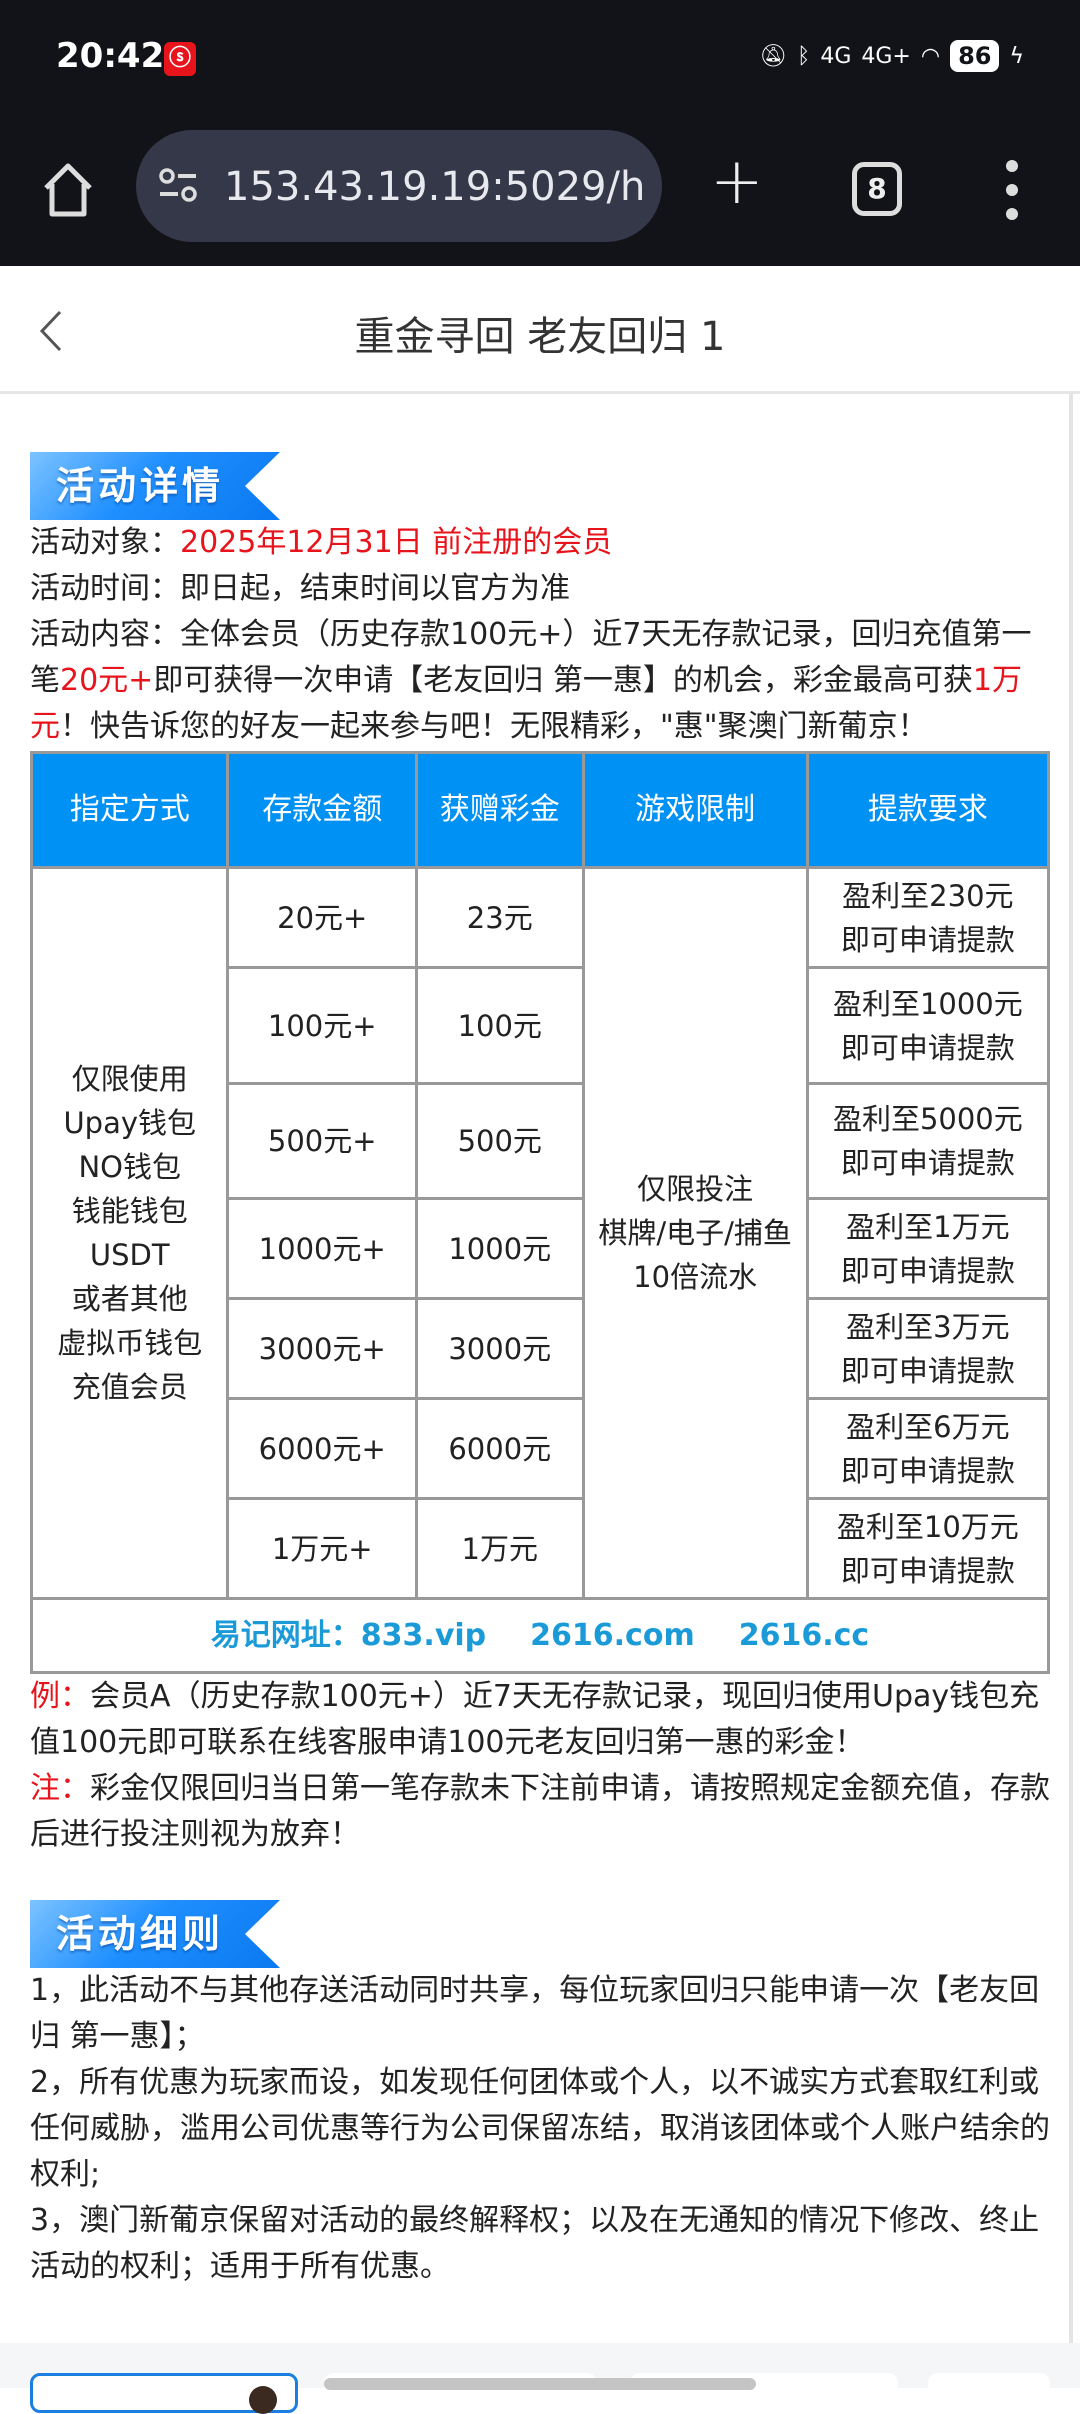 The width and height of the screenshot is (1080, 2414). I want to click on bonus-cell: 1万元, so click(499, 1548).